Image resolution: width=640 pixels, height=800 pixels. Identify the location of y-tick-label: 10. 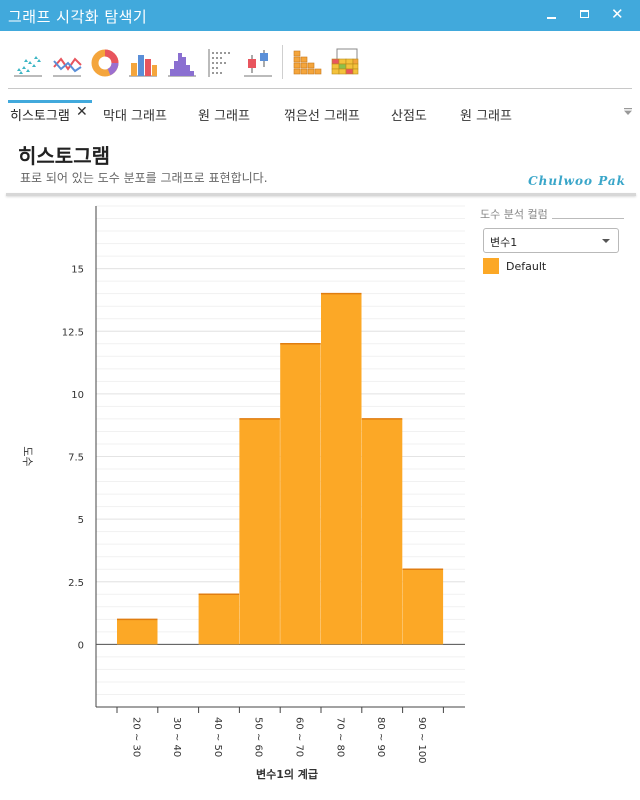
(77, 395).